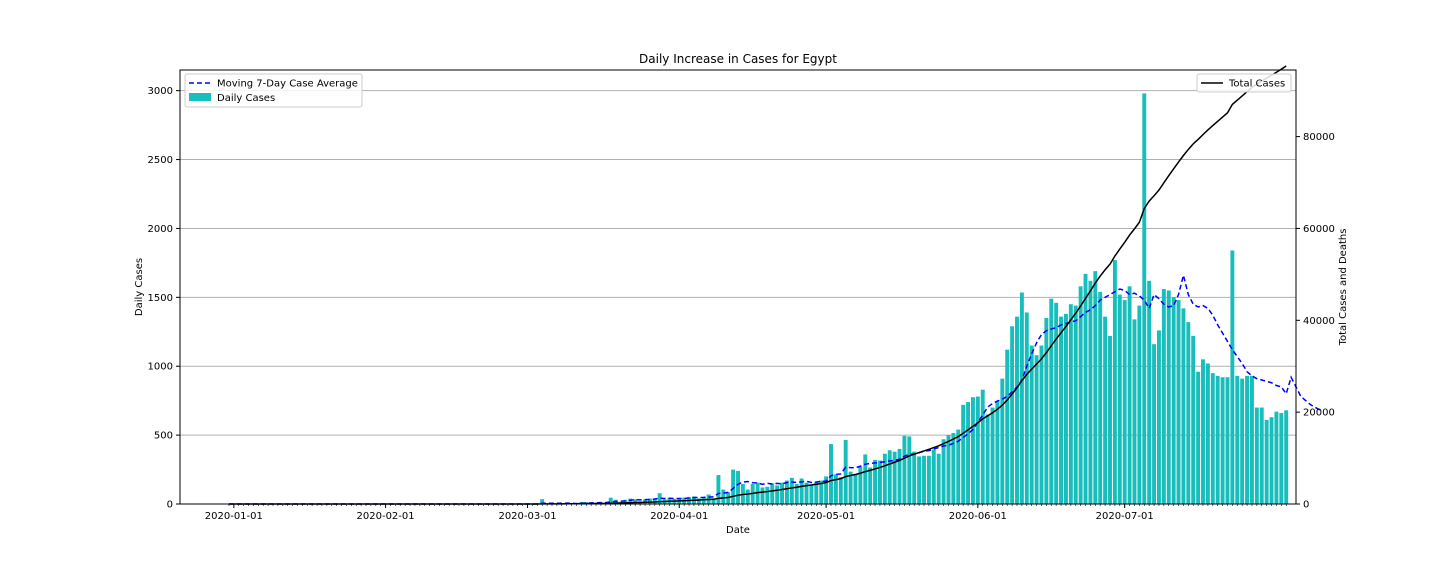  Describe the element at coordinates (738, 59) in the screenshot. I see `chart-title: Daily Increase in Cases for Egypt` at that location.